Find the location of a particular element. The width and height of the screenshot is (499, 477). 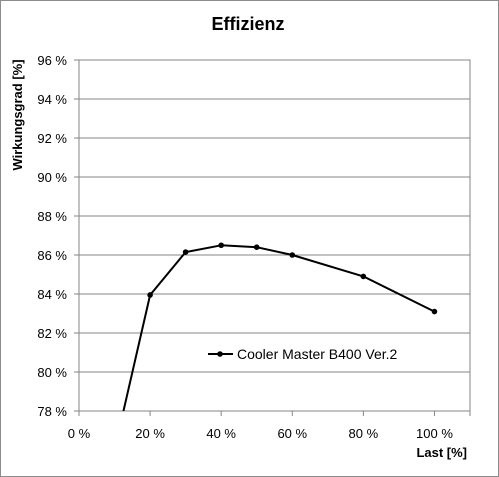

chart-title: Effizienz is located at coordinates (247, 24).